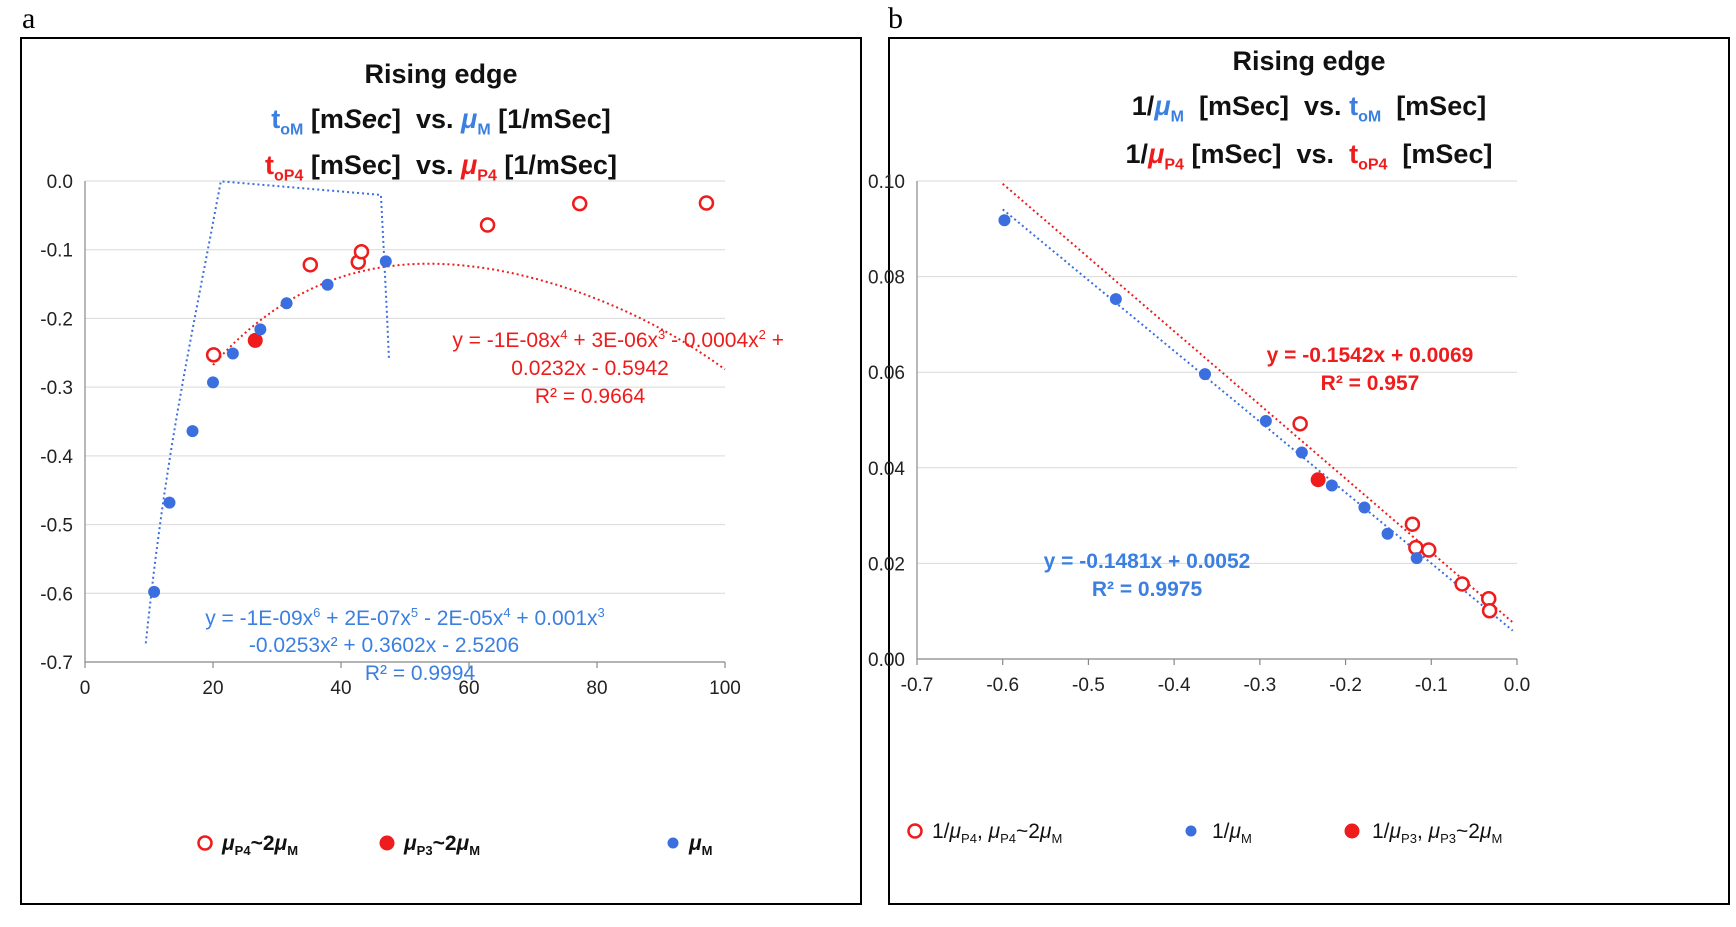 This screenshot has height=927, width=1736. What do you see at coordinates (1204, 833) in the screenshot?
I see `legend-b: 1/μP4, μP4~2μM 1/μM 1/μP3, μP3~2μM` at bounding box center [1204, 833].